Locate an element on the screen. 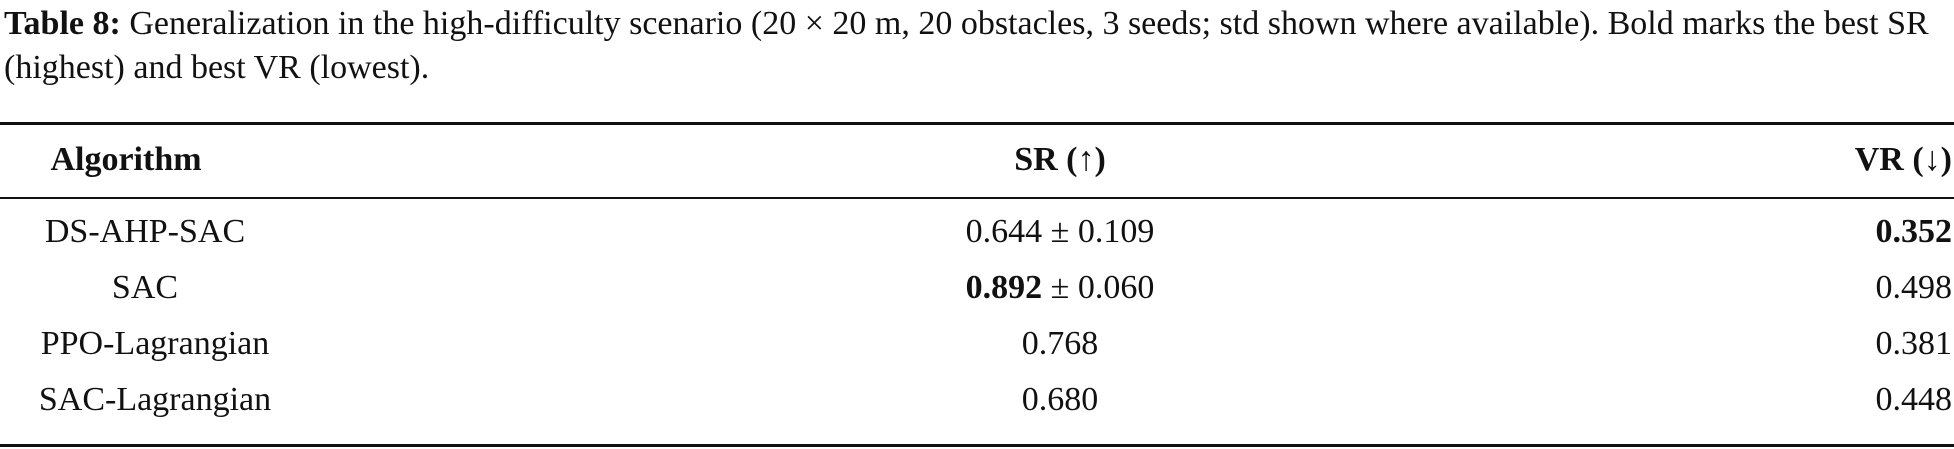 Image resolution: width=1954 pixels, height=449 pixels. row-sr-value: 0.768 is located at coordinates (1060, 343).